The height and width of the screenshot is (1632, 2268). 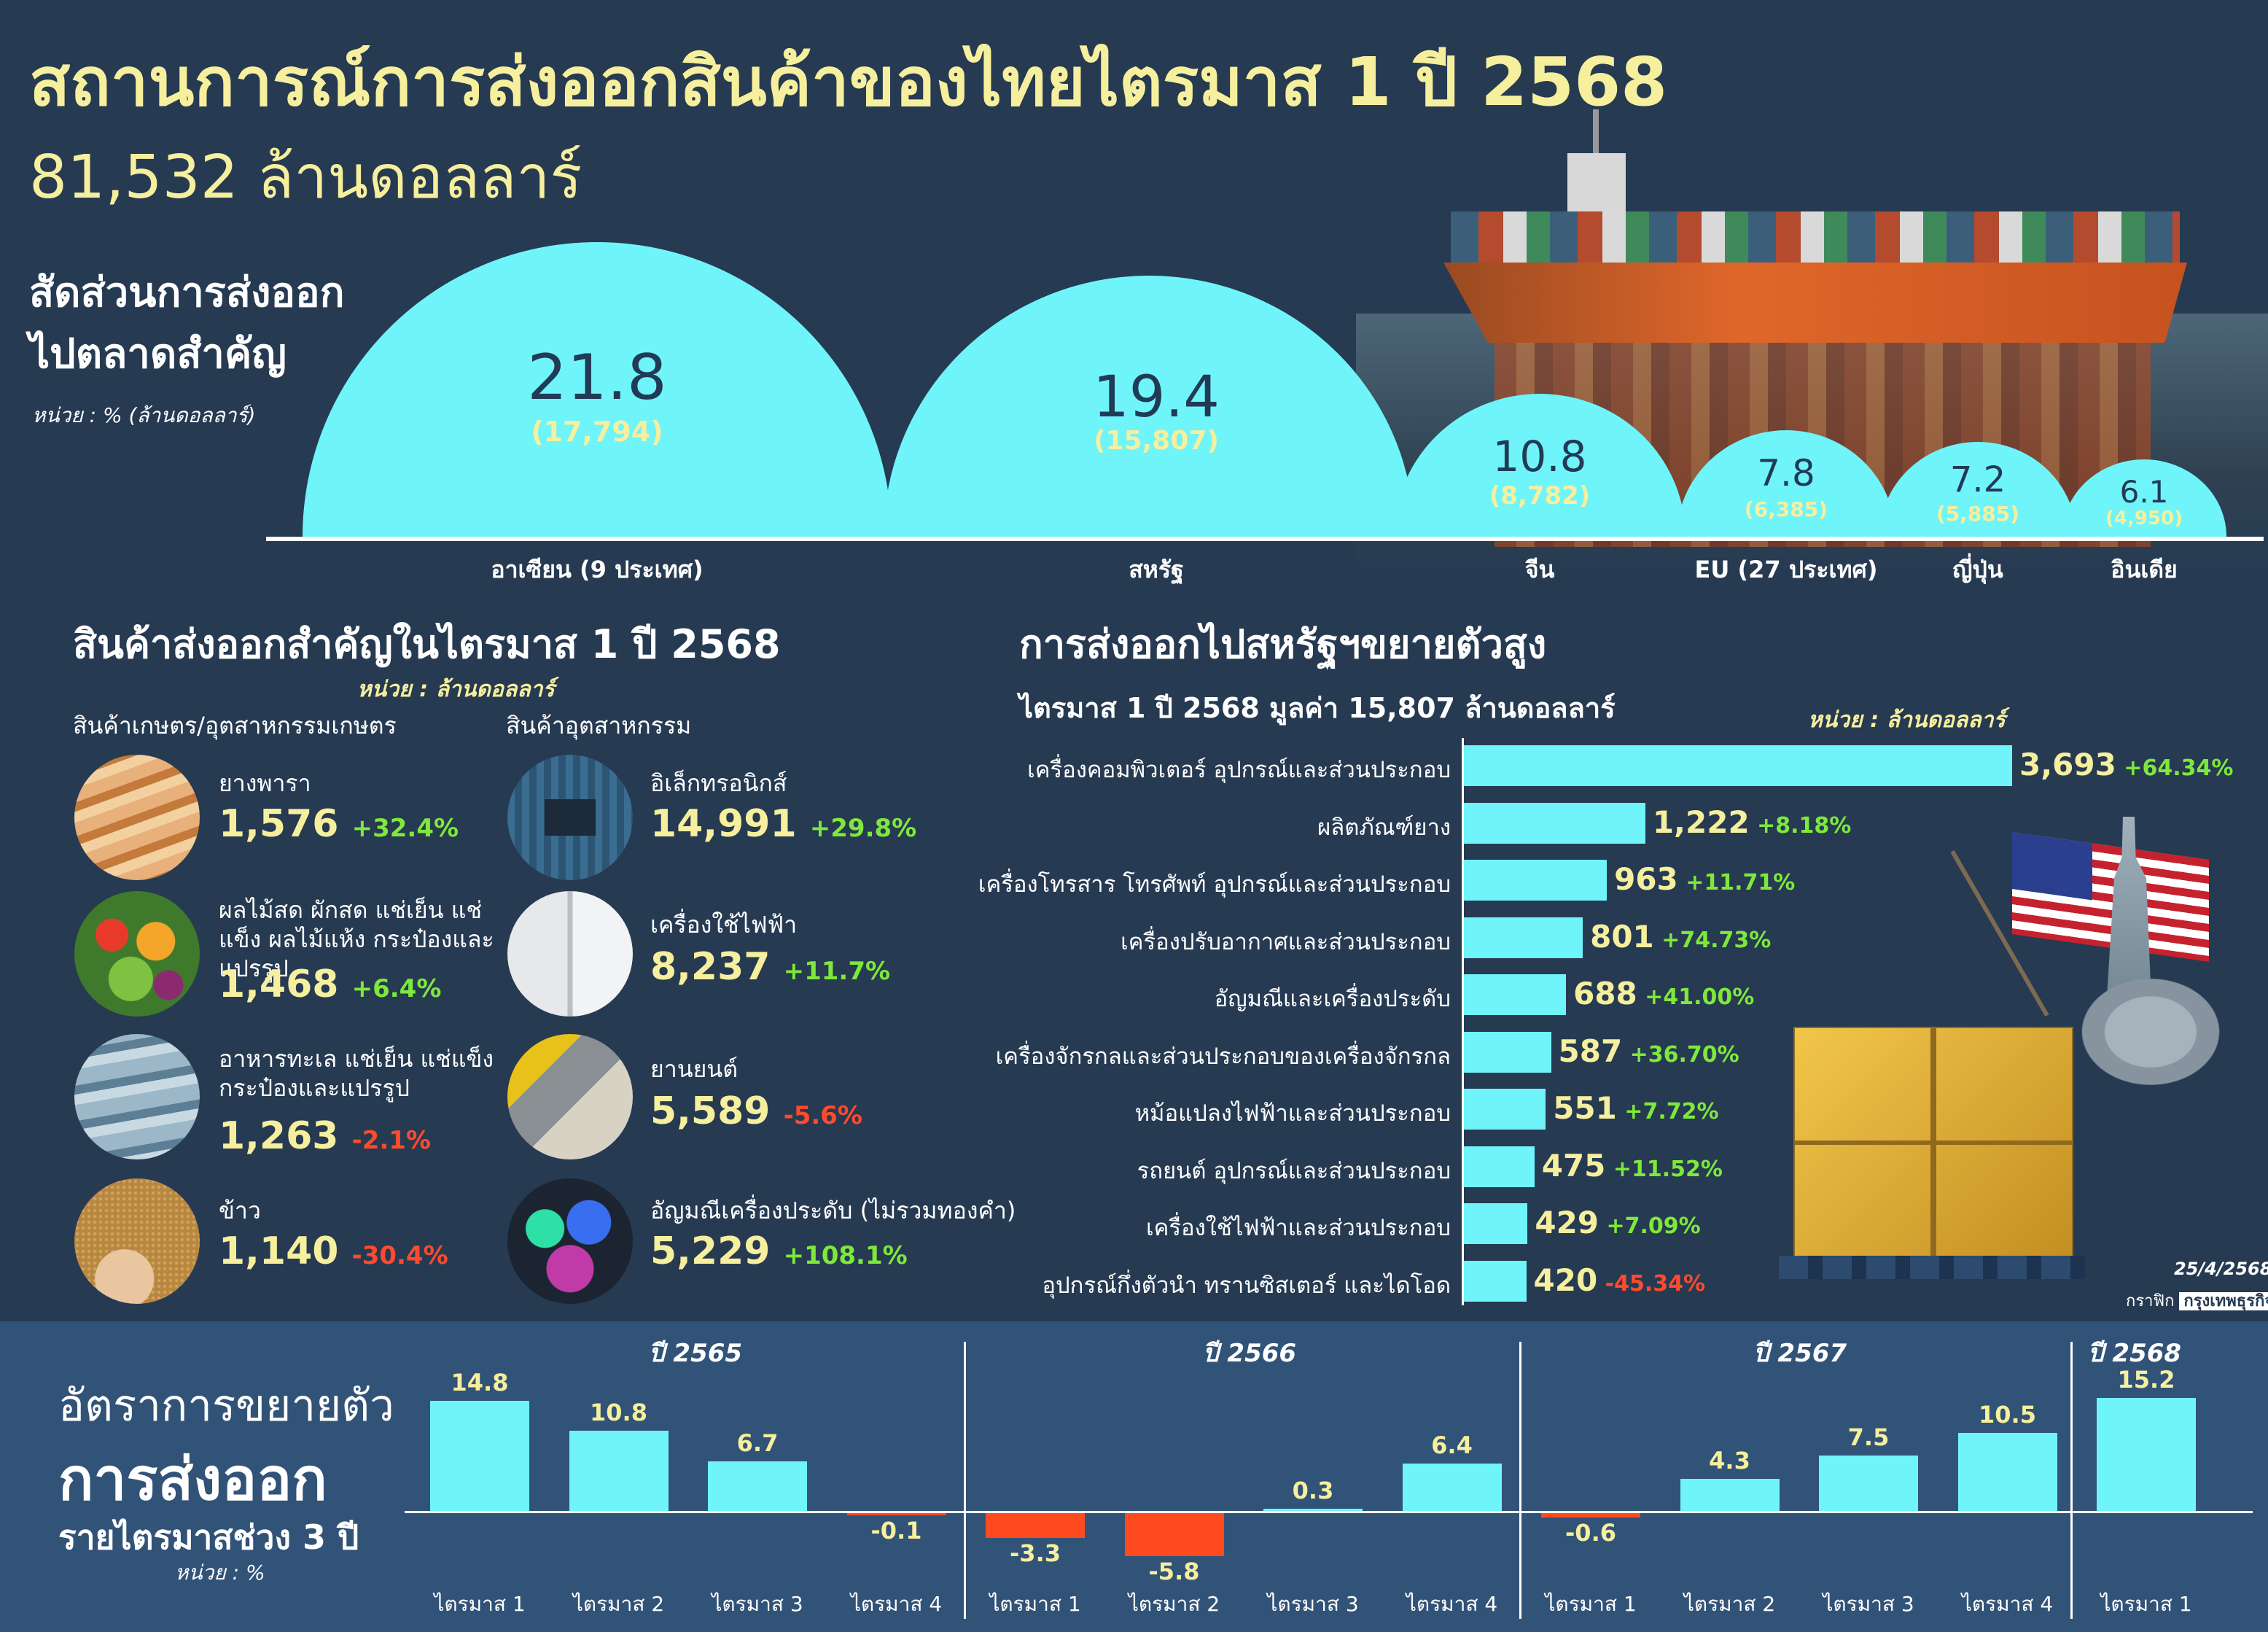 I want to click on industrial-product-change-0: +29.8%, so click(x=863, y=829).